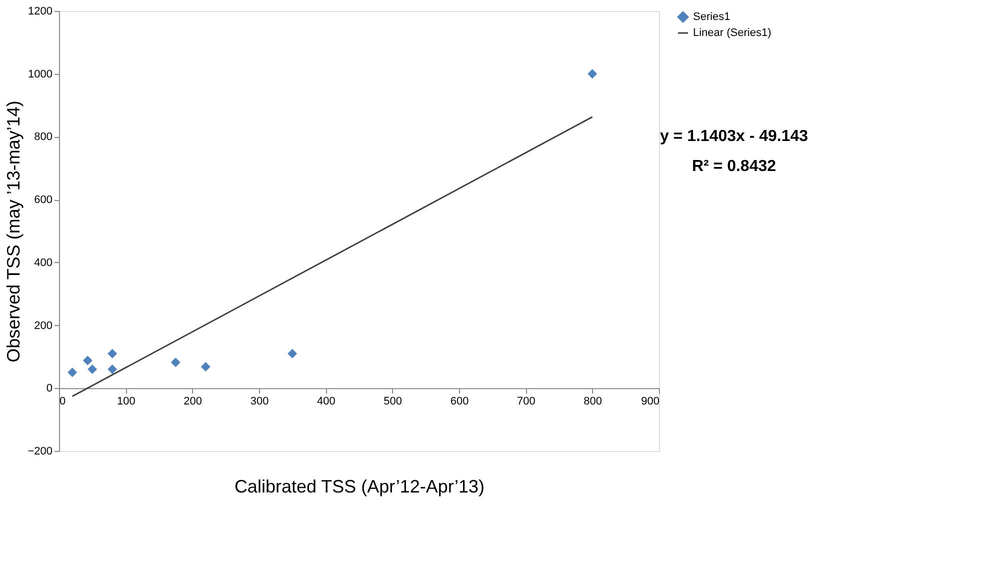 The image size is (992, 569). What do you see at coordinates (711, 17) in the screenshot?
I see `legend-label: Series1` at bounding box center [711, 17].